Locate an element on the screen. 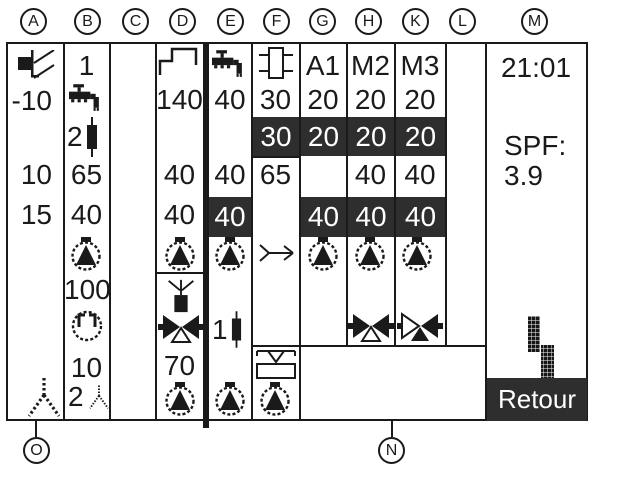 Image resolution: width=640 pixels, height=480 pixels. column-label-text: G is located at coordinates (322, 21).